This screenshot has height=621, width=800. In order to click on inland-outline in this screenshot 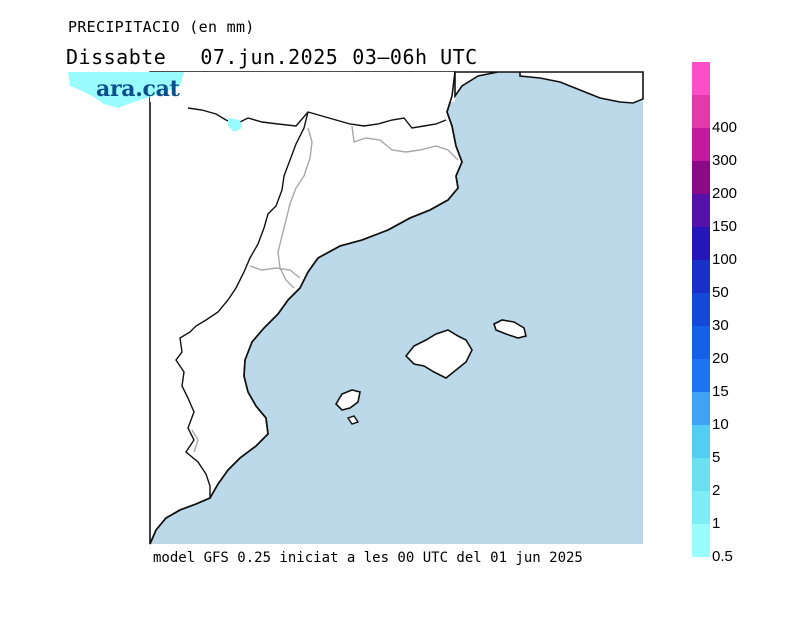, I will do `click(242, 304)`.